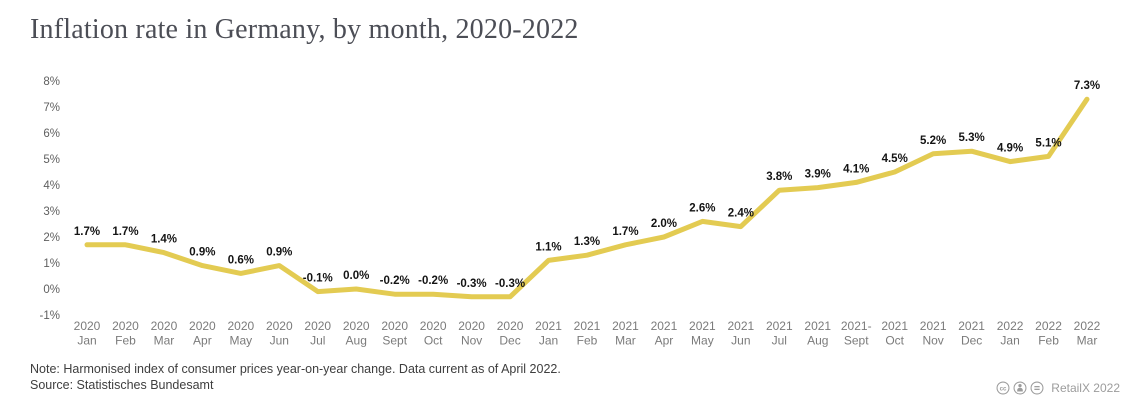 This screenshot has height=416, width=1148. What do you see at coordinates (1037, 388) in the screenshot?
I see `no-derivatives-equals-icon` at bounding box center [1037, 388].